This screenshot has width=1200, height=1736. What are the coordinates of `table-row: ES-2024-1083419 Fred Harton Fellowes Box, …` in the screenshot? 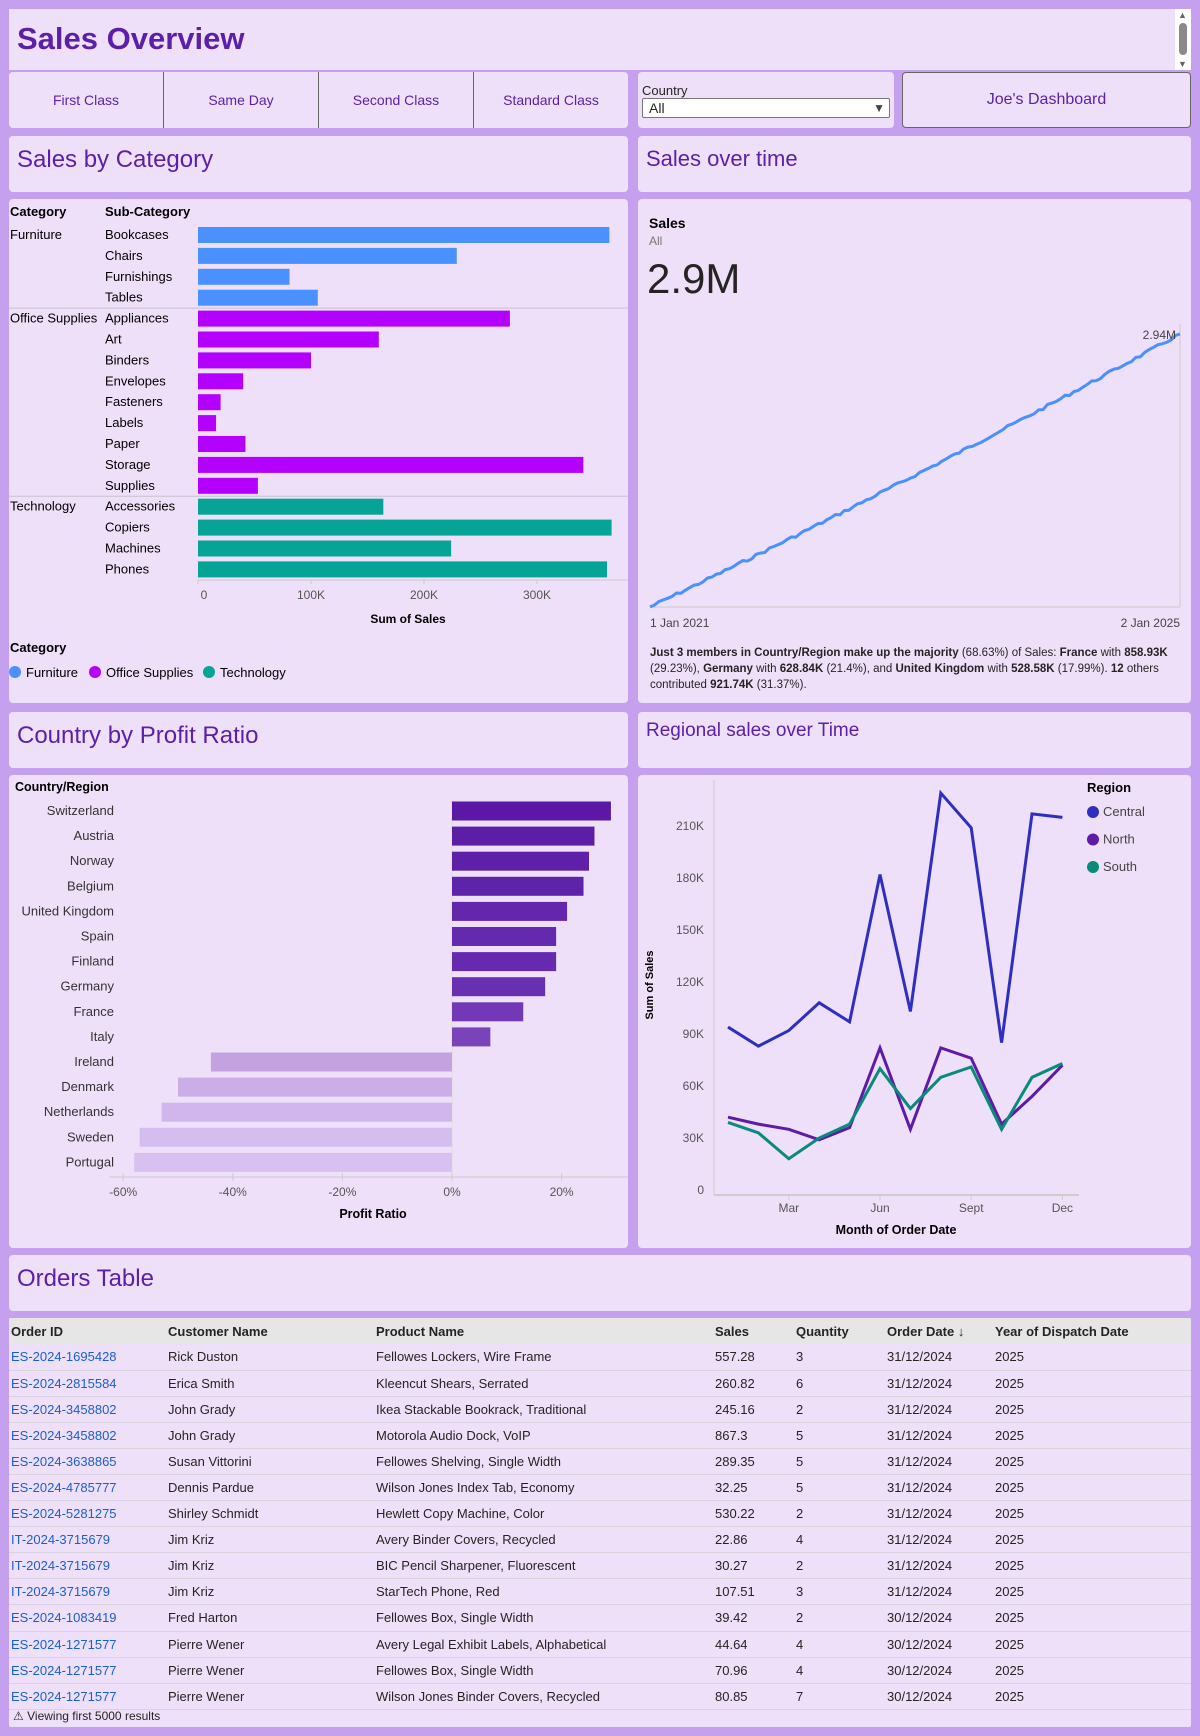 It's located at (600, 1618).